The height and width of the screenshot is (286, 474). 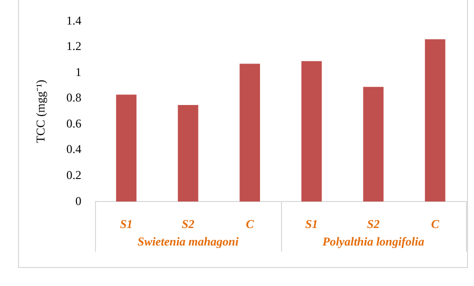 What do you see at coordinates (373, 241) in the screenshot?
I see `text: Polyalthia longifolia` at bounding box center [373, 241].